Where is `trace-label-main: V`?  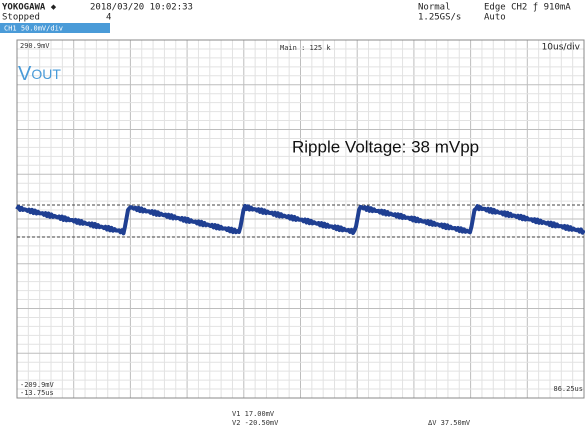 trace-label-main: V is located at coordinates (25, 74).